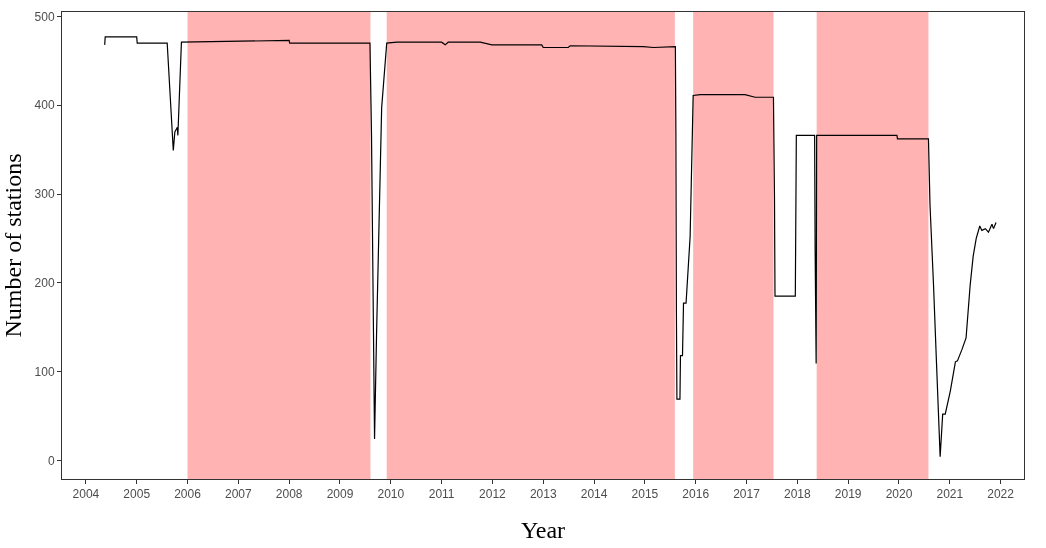 This screenshot has width=1046, height=548. Describe the element at coordinates (950, 494) in the screenshot. I see `x-tick-label: 2021` at that location.